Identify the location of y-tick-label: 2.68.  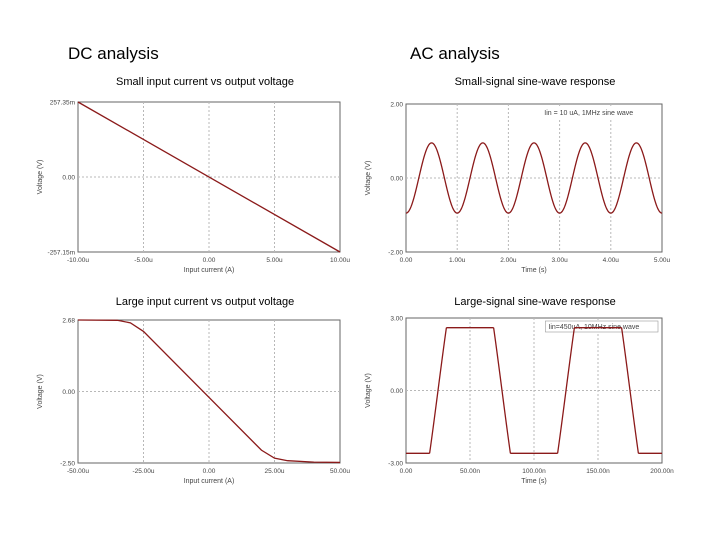
(68, 321).